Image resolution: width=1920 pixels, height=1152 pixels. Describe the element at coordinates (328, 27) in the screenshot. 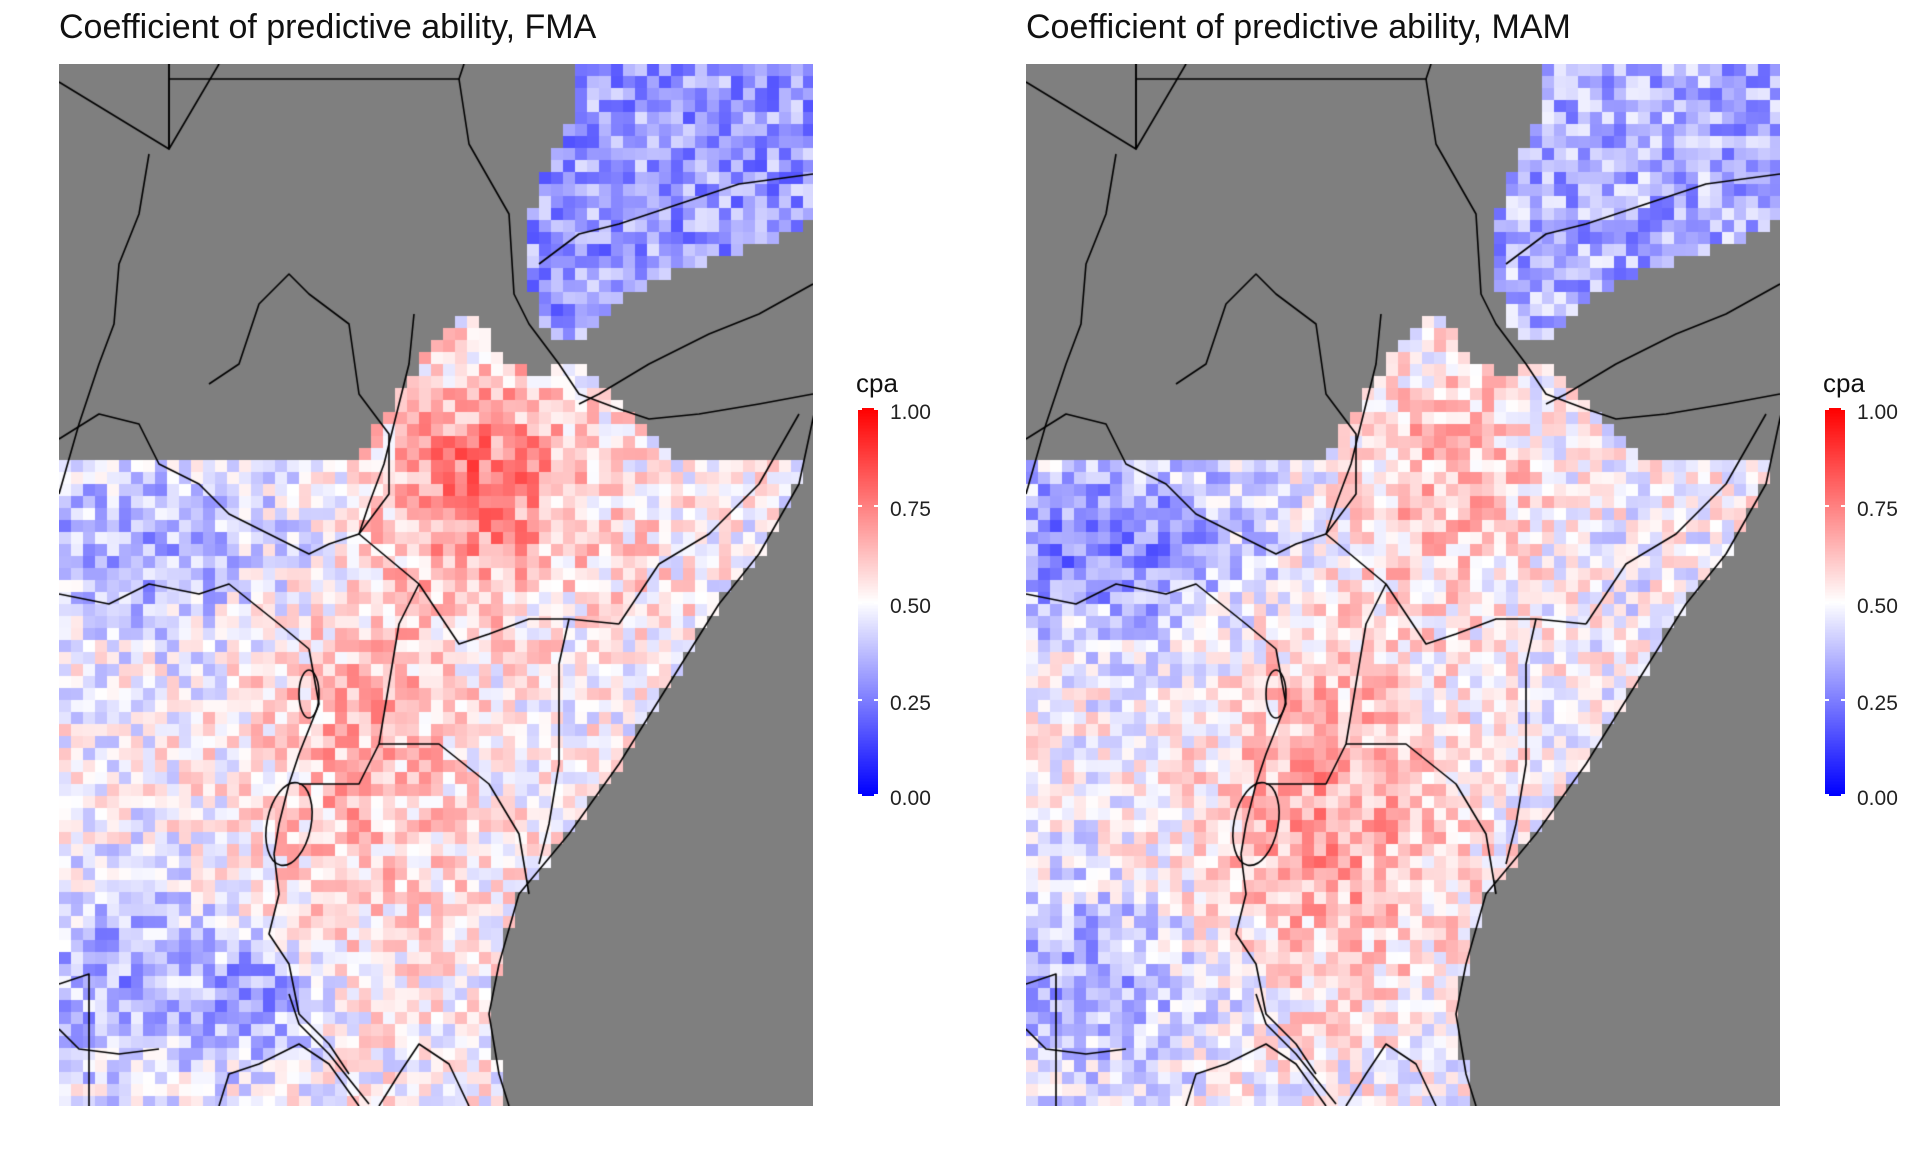

I see `map-title-fma: Coefficient of predictive ability, FMA` at that location.